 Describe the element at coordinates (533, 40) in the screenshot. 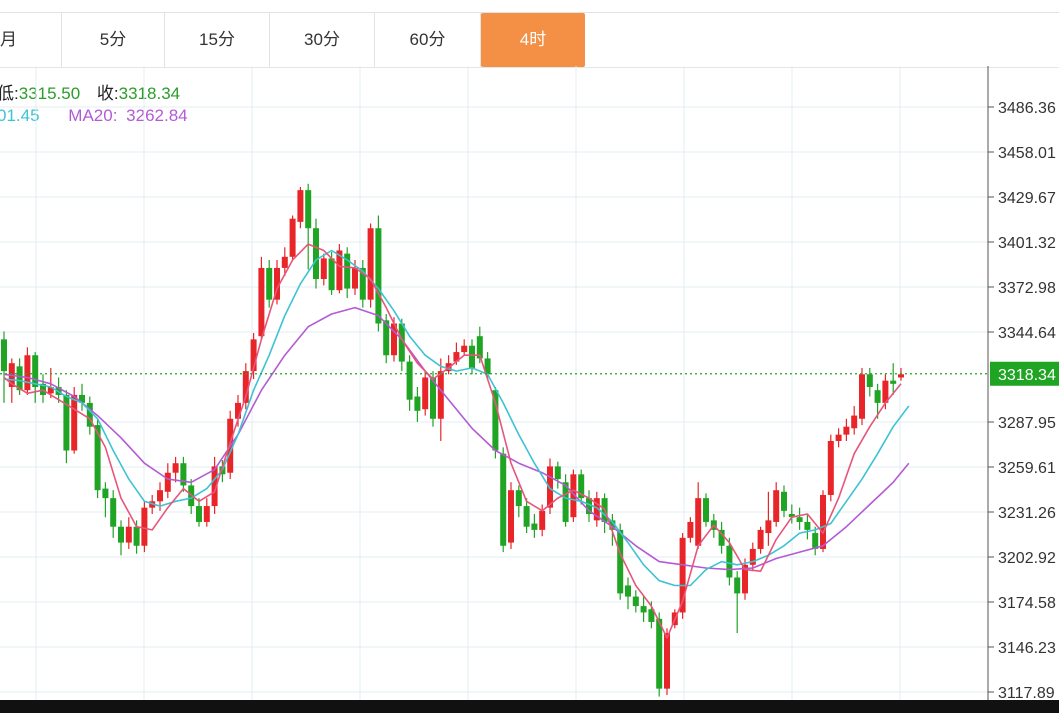

I see `tab-4hour: 4时` at that location.